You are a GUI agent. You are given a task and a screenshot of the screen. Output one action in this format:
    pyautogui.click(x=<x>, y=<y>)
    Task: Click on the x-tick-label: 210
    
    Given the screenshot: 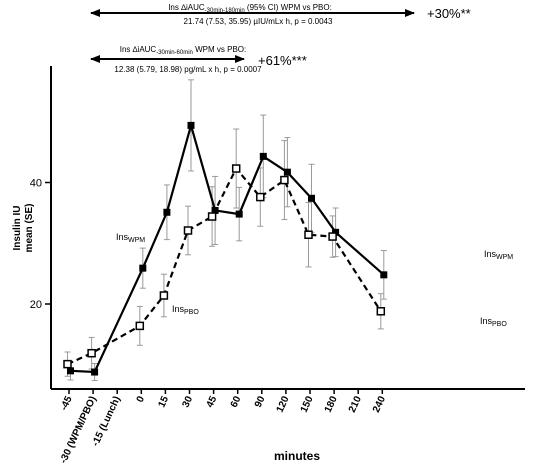 What is the action you would take?
    pyautogui.click(x=355, y=404)
    